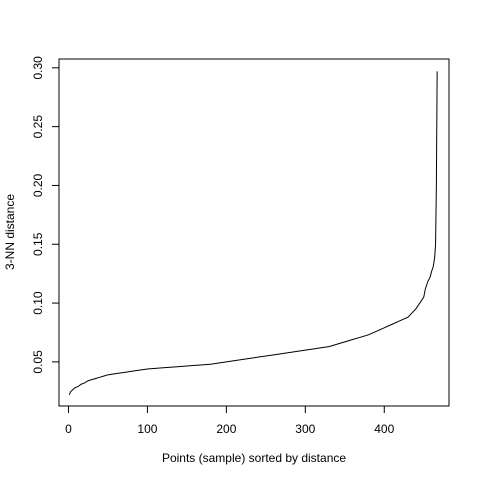 Image resolution: width=480 pixels, height=480 pixels. I want to click on y-tick-label: 0.20, so click(38, 185).